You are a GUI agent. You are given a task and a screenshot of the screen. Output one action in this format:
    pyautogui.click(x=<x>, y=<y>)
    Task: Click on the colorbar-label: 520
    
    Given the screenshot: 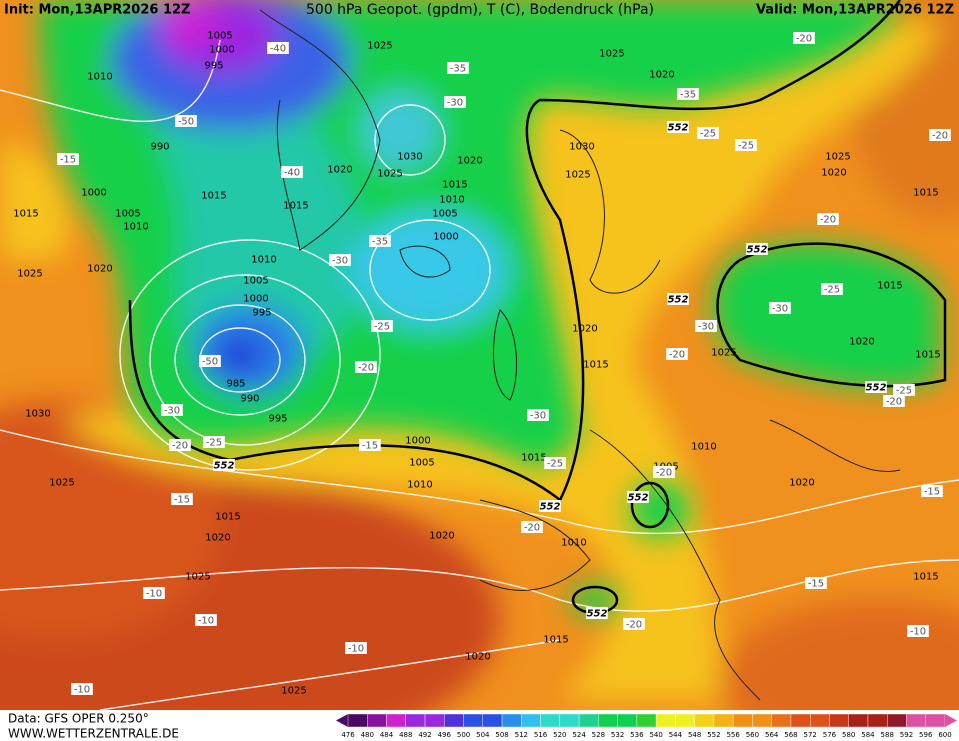 What is the action you would take?
    pyautogui.click(x=559, y=735)
    